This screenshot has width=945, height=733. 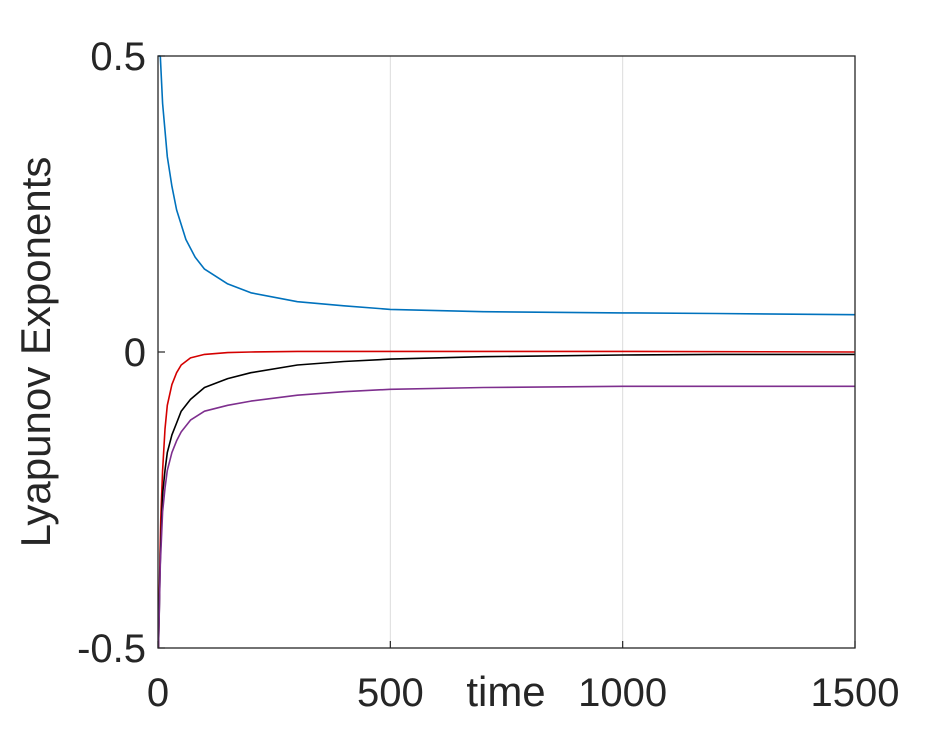 I want to click on x-tick-label: 1500, so click(x=855, y=693).